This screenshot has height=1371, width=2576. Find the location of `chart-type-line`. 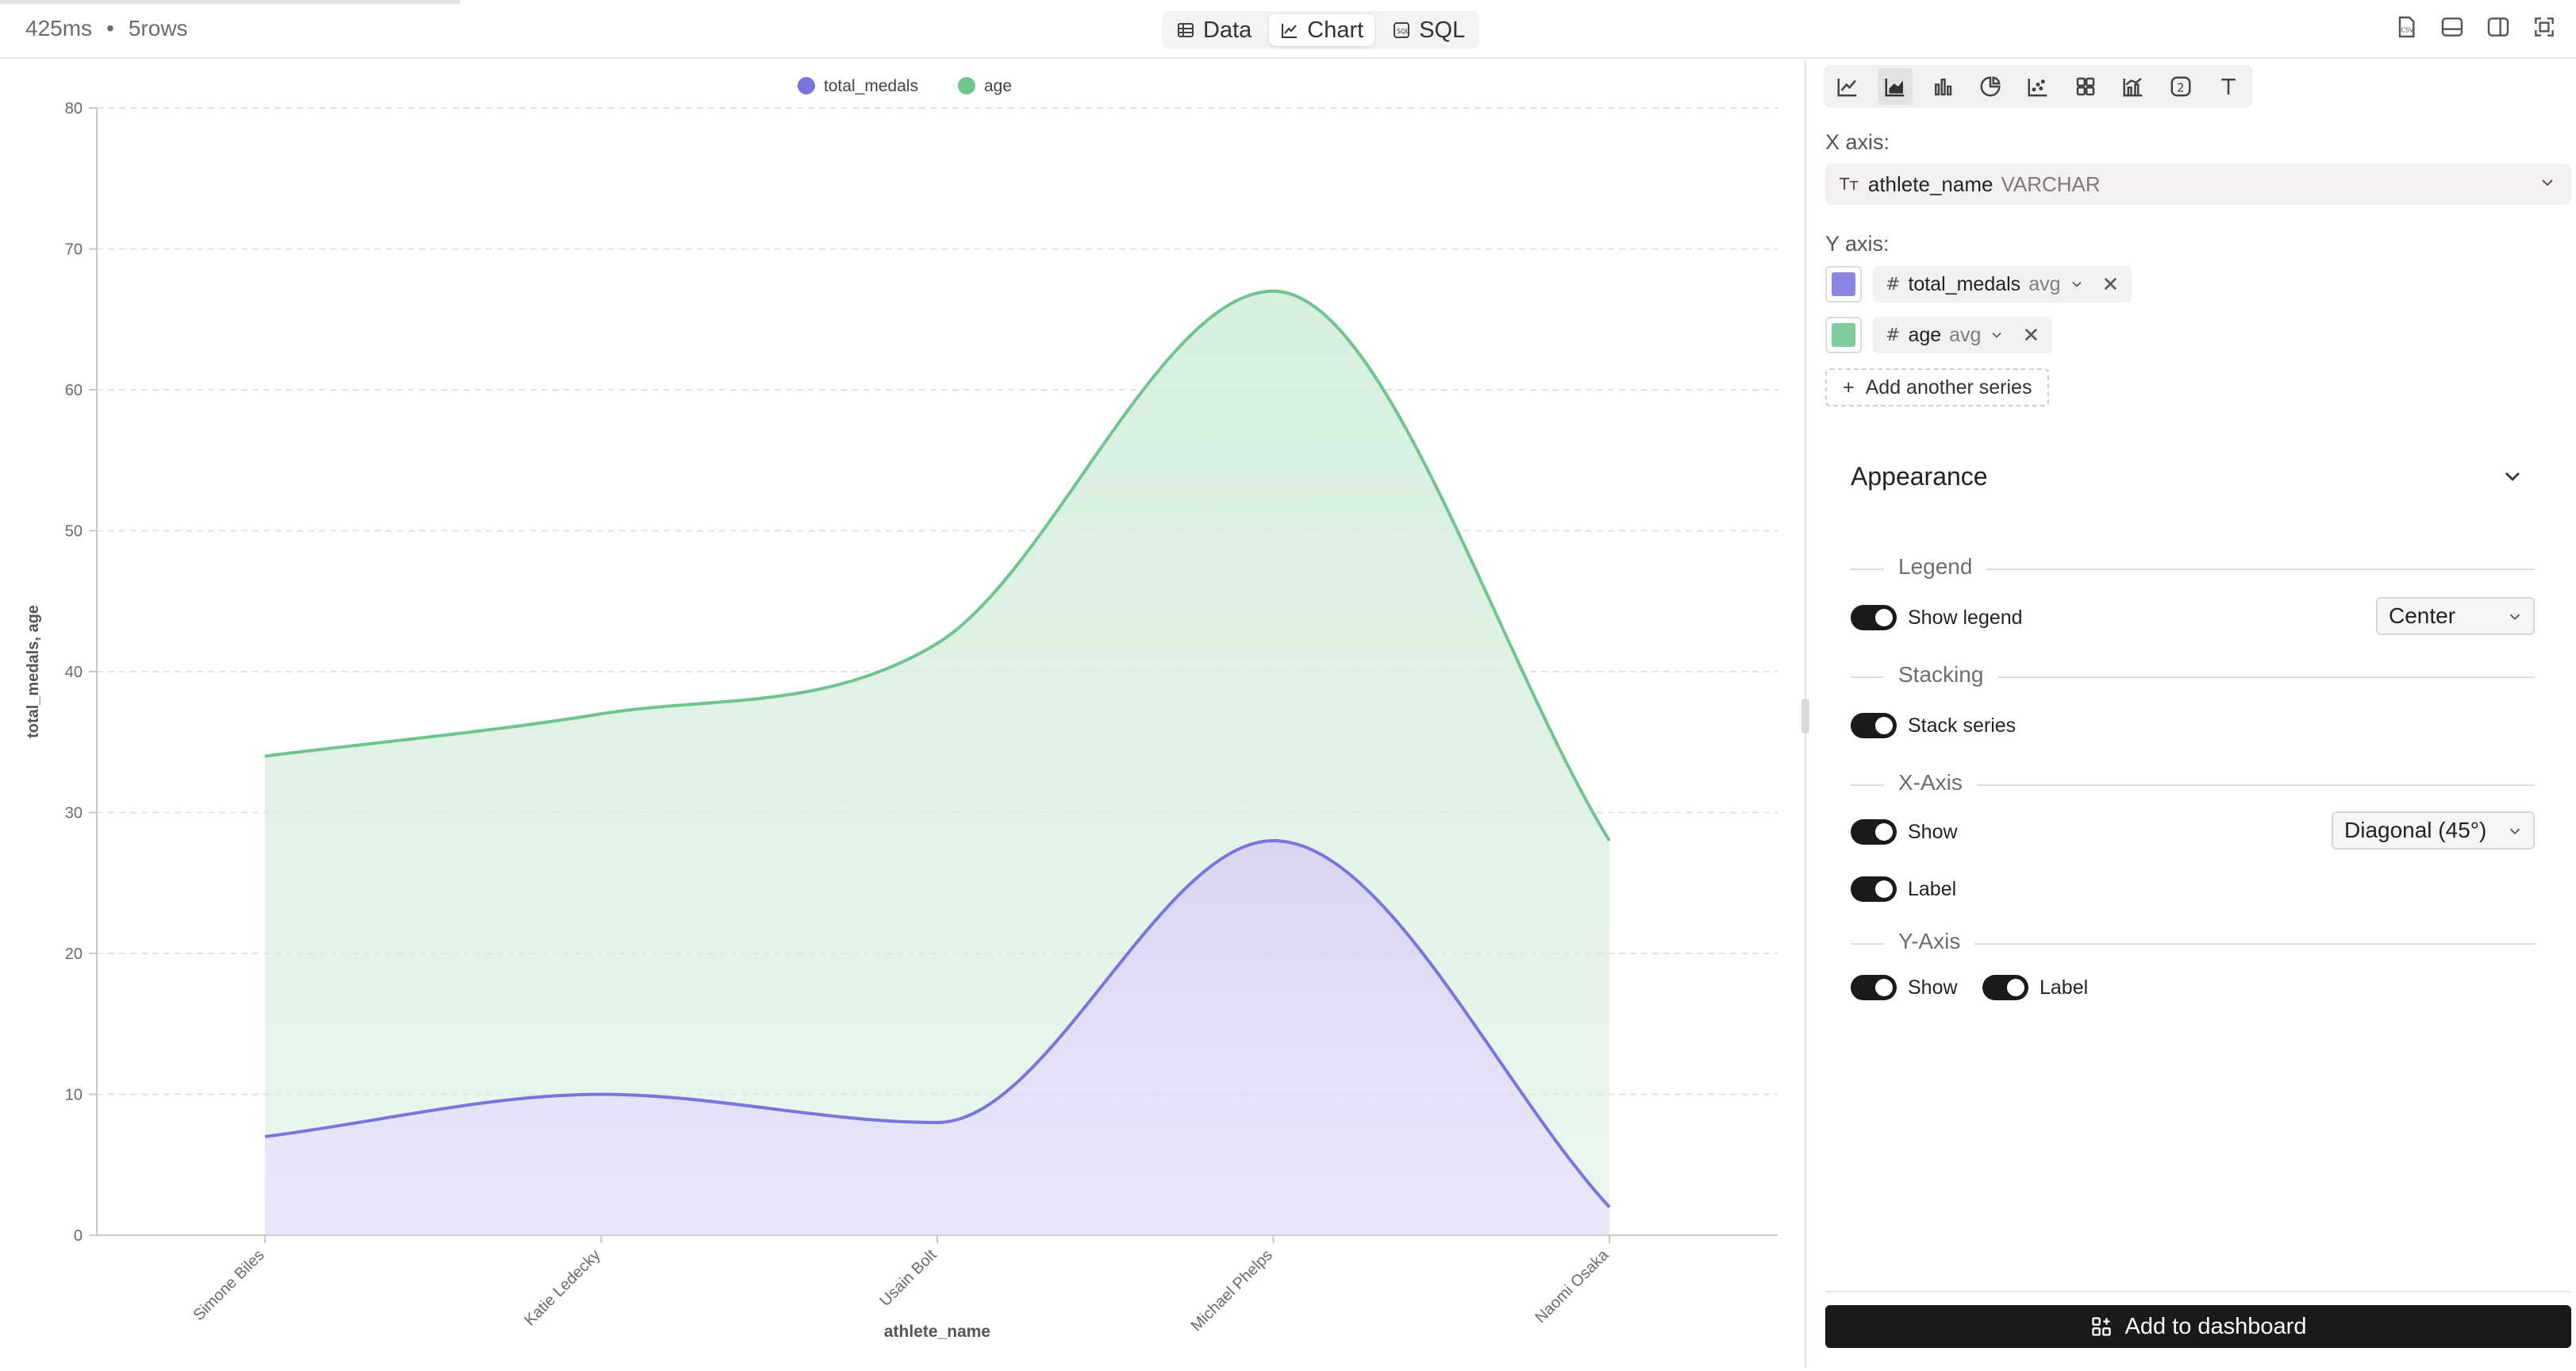

chart-type-line is located at coordinates (1847, 86).